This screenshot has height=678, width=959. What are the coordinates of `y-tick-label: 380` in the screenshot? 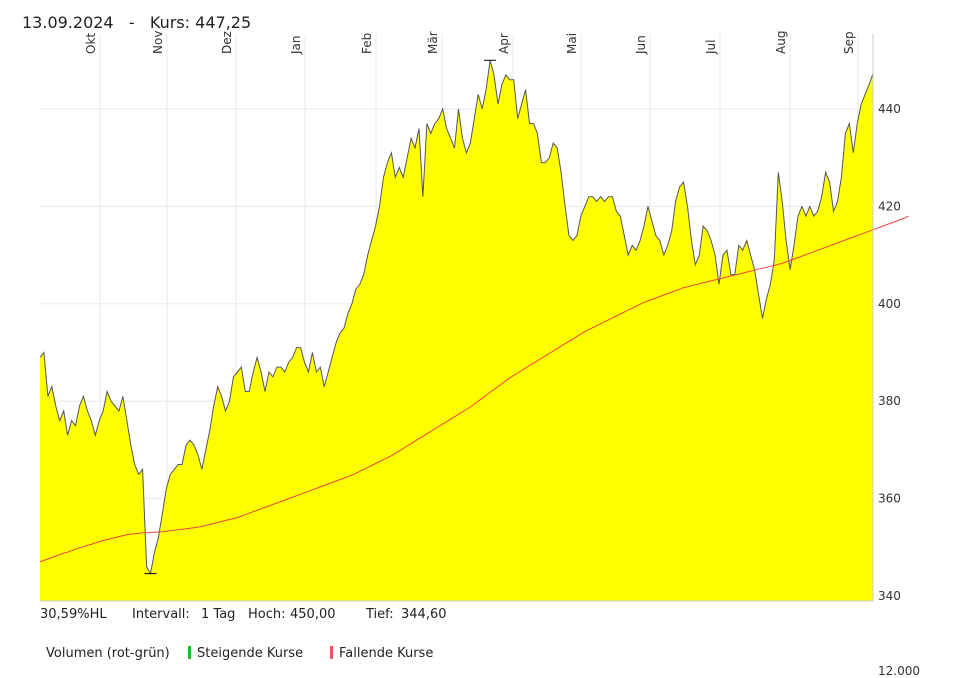 It's located at (889, 401).